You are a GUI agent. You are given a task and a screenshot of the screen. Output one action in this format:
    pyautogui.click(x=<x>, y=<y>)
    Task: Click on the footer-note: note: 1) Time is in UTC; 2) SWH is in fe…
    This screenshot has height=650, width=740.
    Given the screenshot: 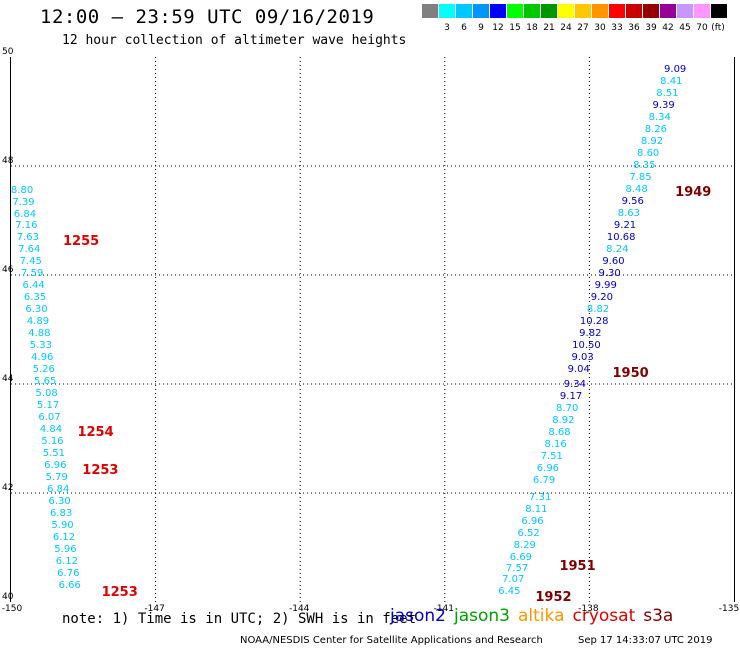 What is the action you would take?
    pyautogui.click(x=239, y=619)
    